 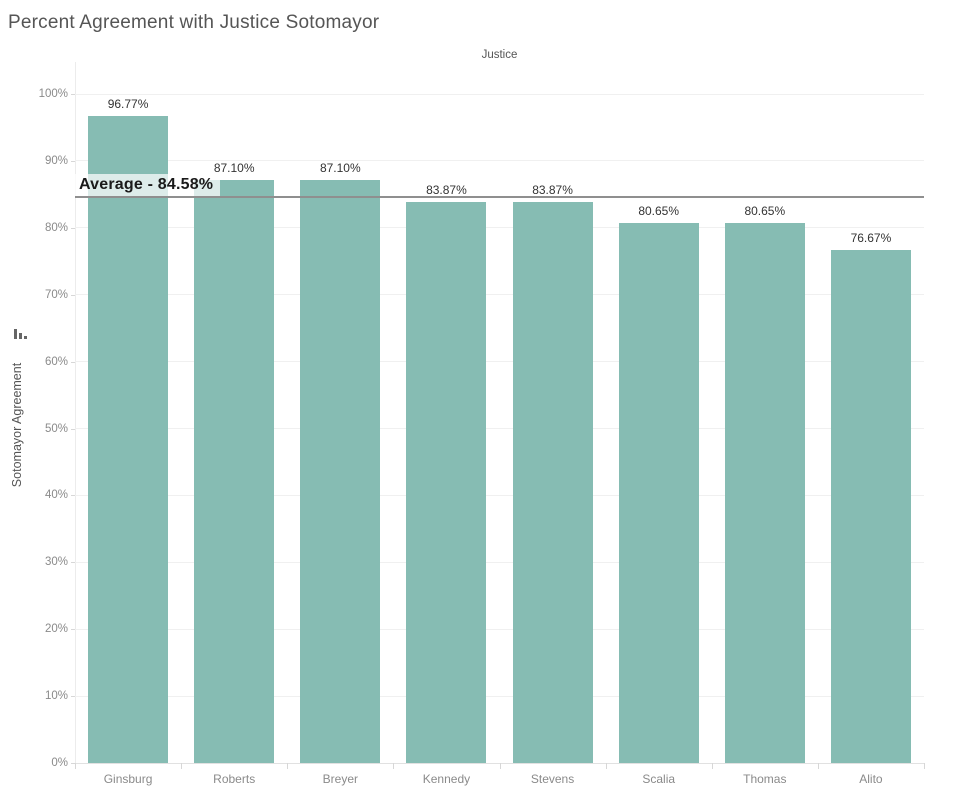 What do you see at coordinates (75, 412) in the screenshot?
I see `y-axis-line` at bounding box center [75, 412].